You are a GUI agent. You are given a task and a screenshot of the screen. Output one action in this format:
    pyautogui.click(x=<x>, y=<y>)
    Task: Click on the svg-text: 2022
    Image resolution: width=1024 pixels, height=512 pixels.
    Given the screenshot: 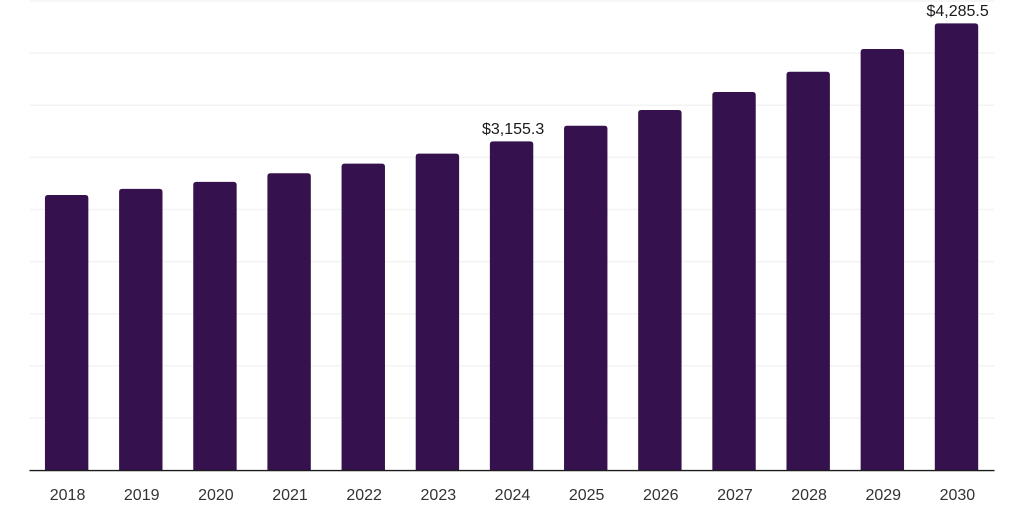 What is the action you would take?
    pyautogui.click(x=364, y=495)
    